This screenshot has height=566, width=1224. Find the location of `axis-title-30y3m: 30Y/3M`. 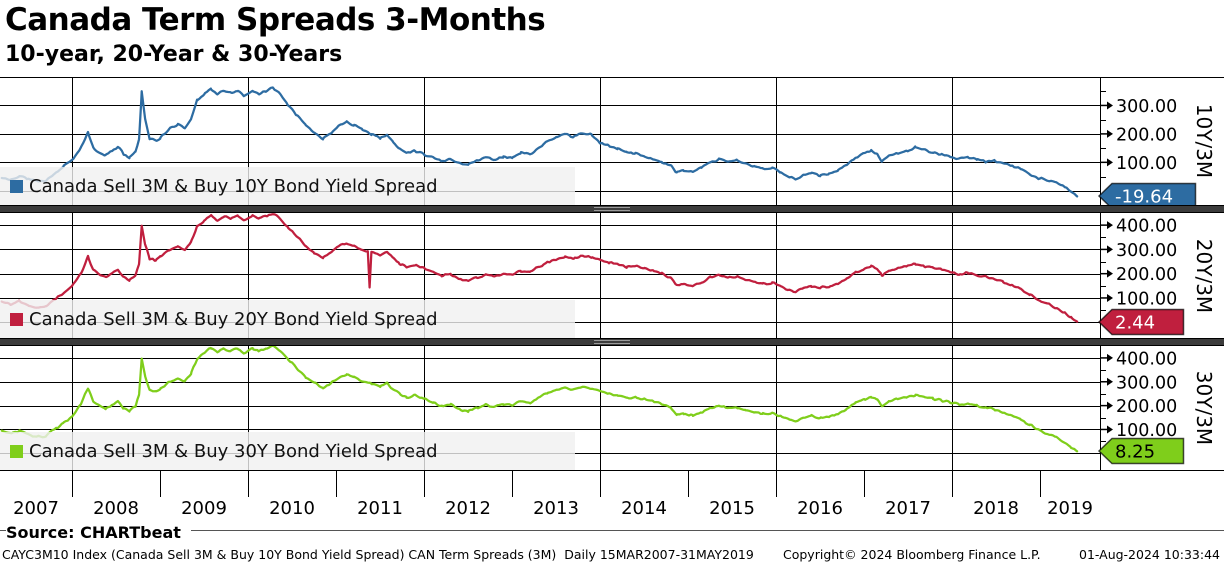

axis-title-30y3m: 30Y/3M is located at coordinates (1204, 408).